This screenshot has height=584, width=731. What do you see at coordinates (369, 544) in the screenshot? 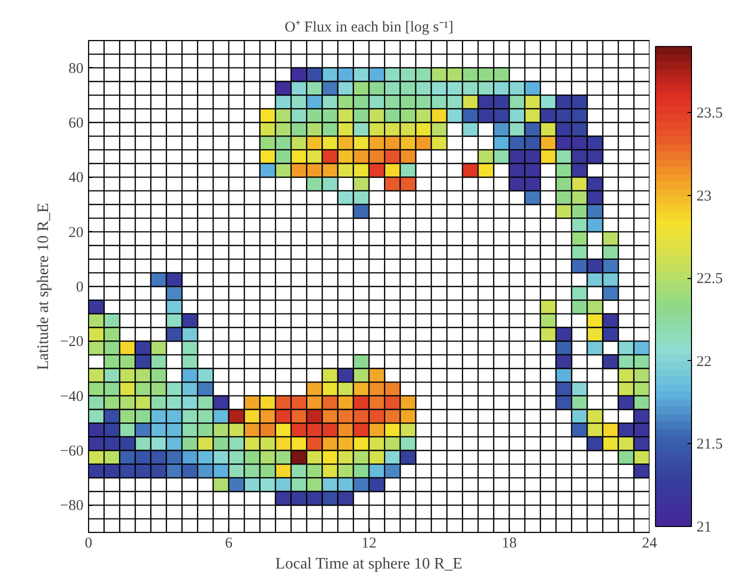
I see `x-tick-label: 12` at bounding box center [369, 544].